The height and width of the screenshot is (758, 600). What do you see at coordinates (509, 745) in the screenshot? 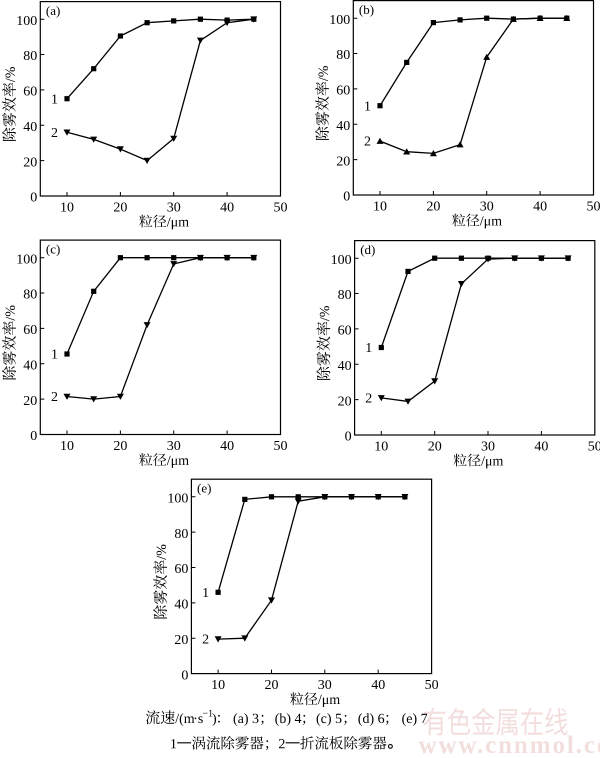
I see `svg-text: www.cnnmol.com` at bounding box center [509, 745].